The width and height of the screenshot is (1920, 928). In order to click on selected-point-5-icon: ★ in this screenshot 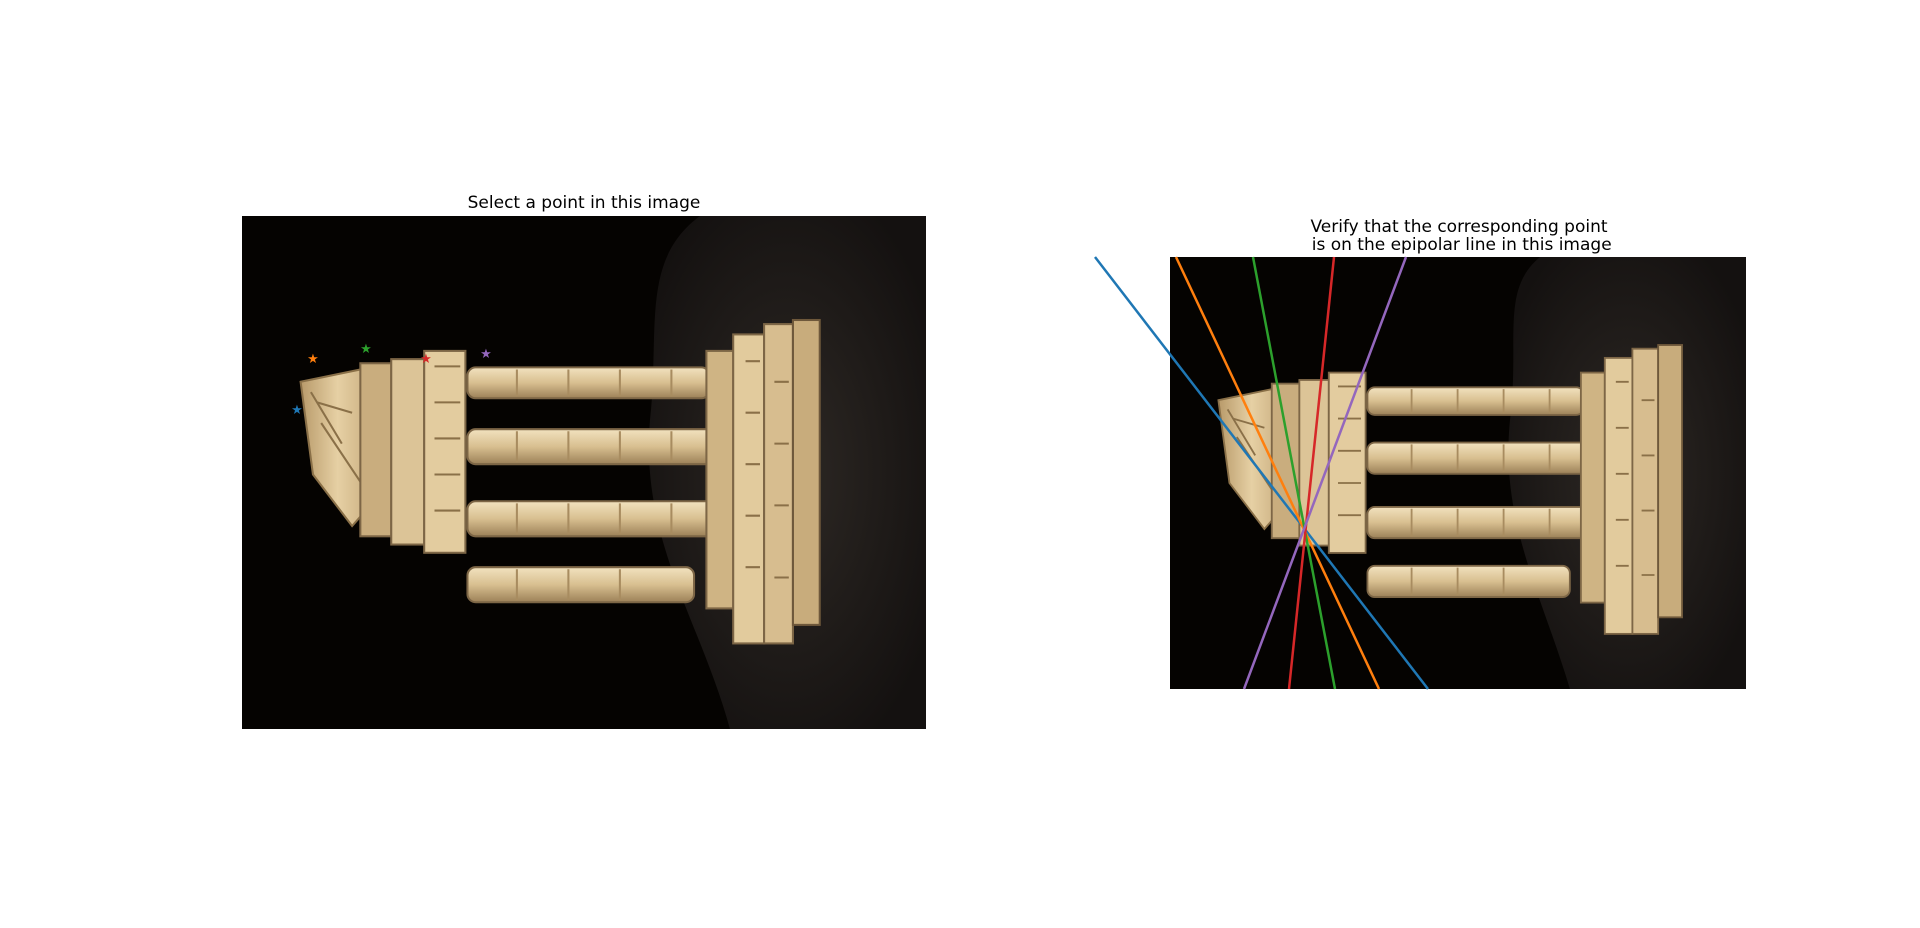, I will do `click(486, 354)`.